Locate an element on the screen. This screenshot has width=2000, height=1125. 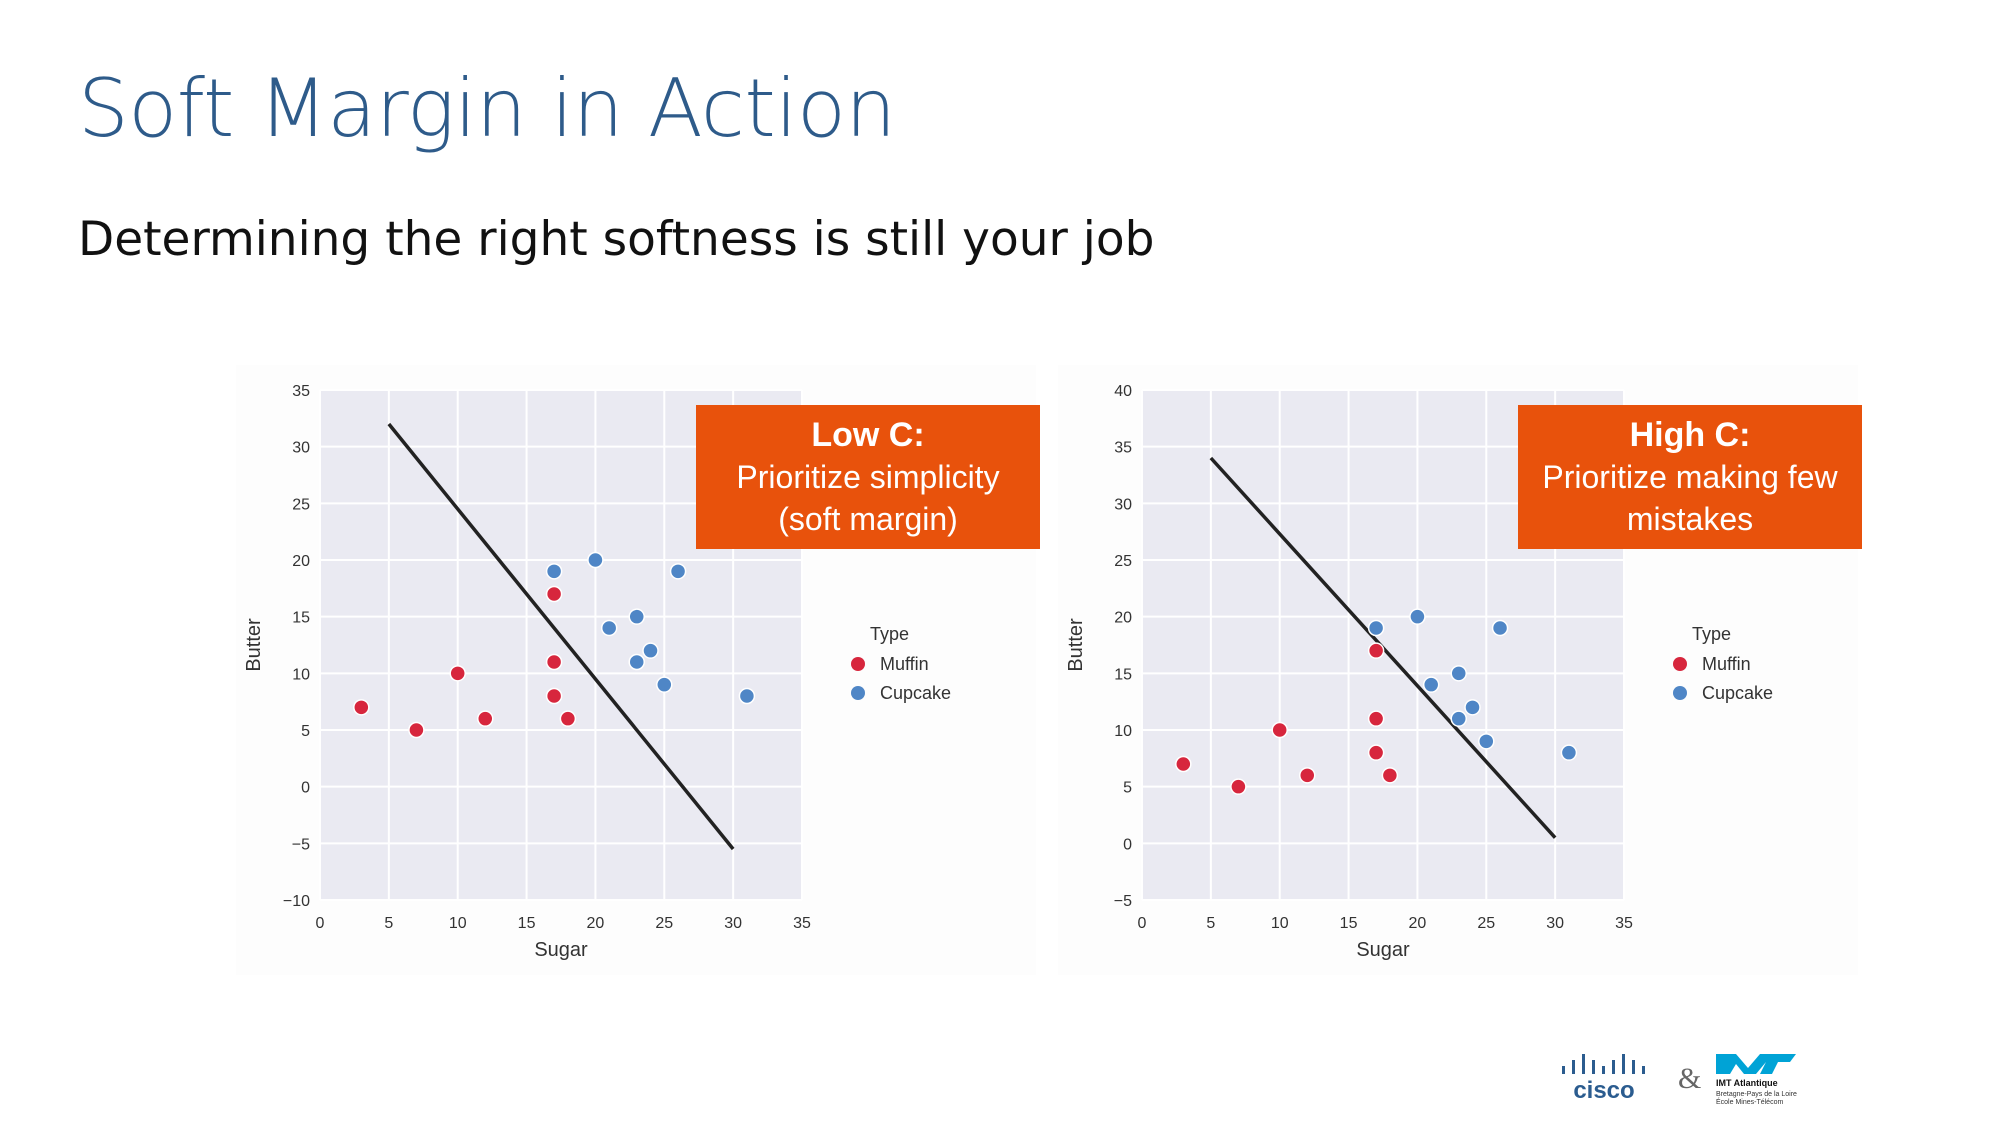
high-c-x-tick-label: 30 is located at coordinates (1555, 923).